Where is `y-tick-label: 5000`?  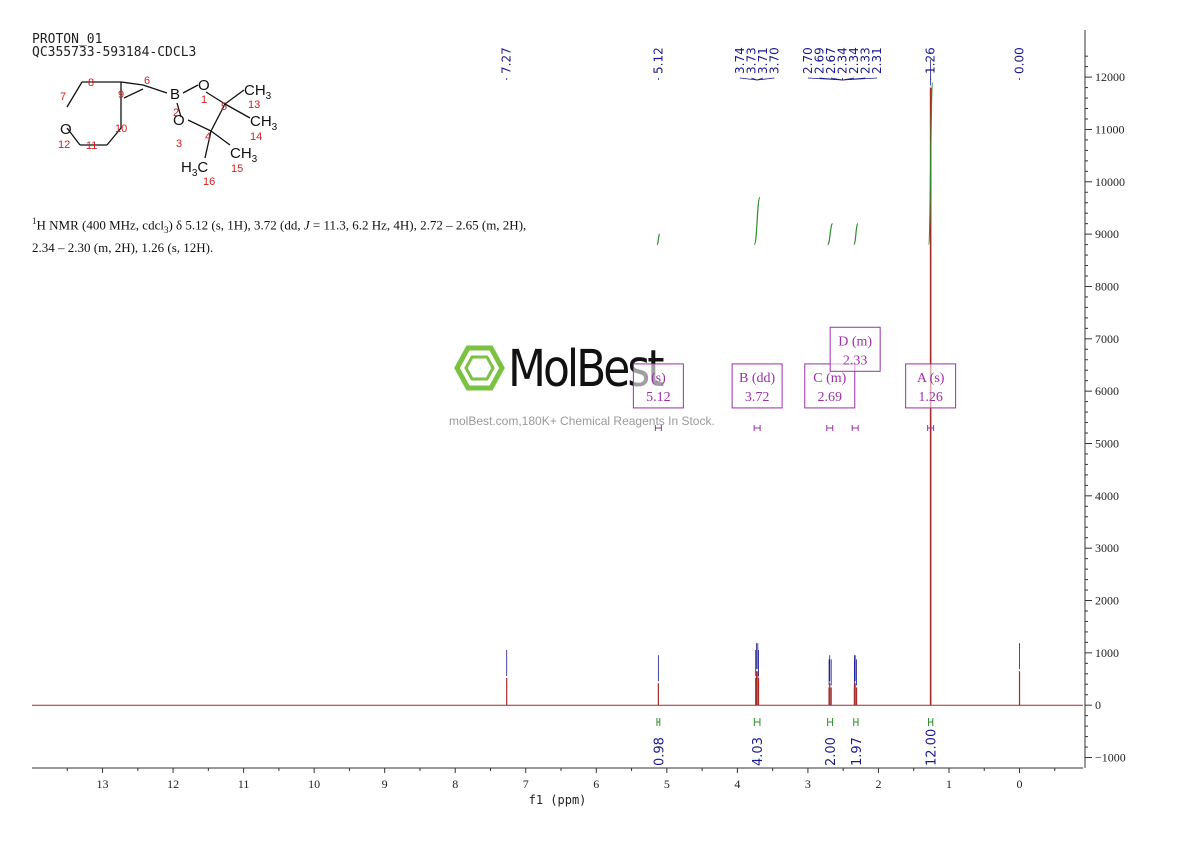 y-tick-label: 5000 is located at coordinates (1107, 443).